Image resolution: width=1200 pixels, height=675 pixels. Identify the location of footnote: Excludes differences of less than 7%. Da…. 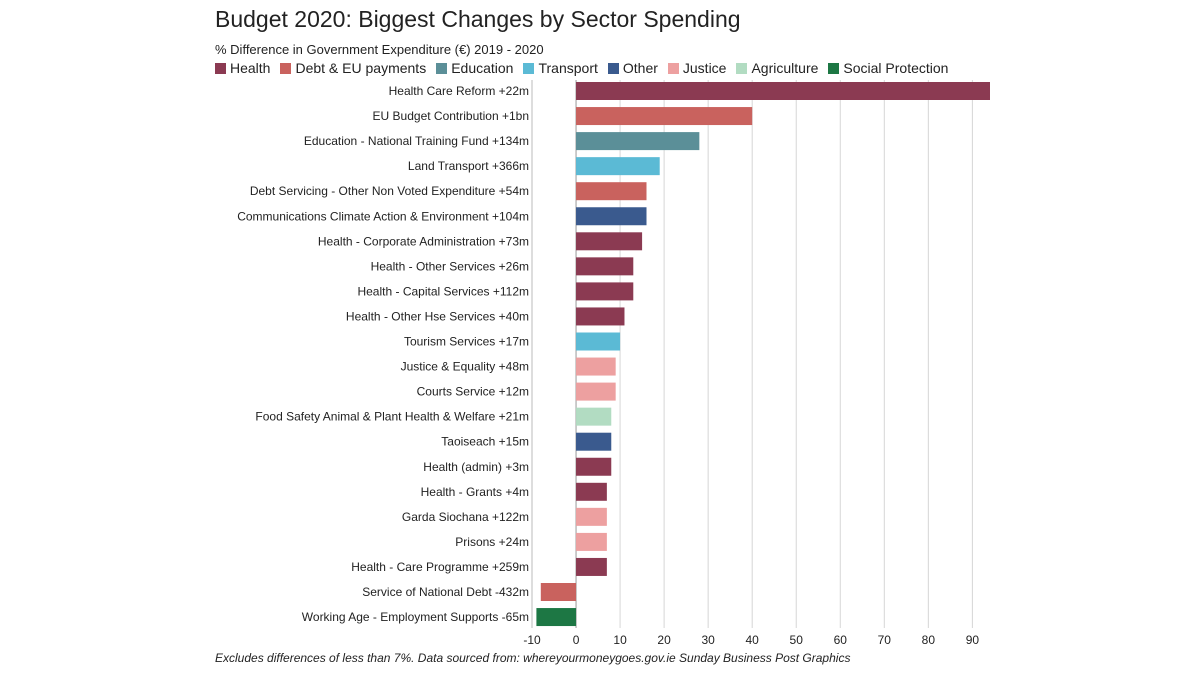
(533, 658).